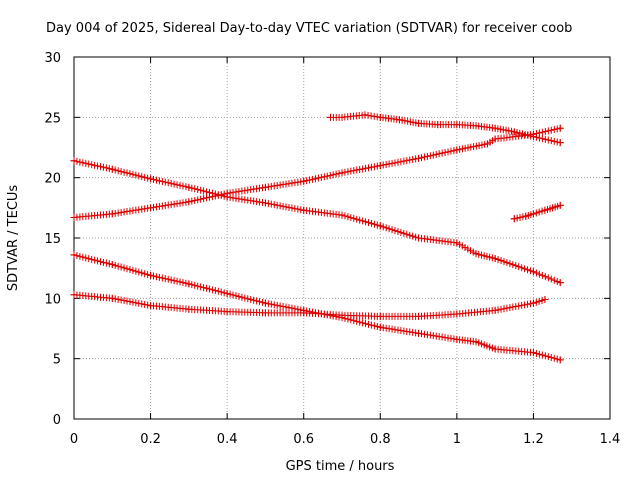 The image size is (640, 480). Describe the element at coordinates (52, 299) in the screenshot. I see `y-tick-label: 10` at that location.